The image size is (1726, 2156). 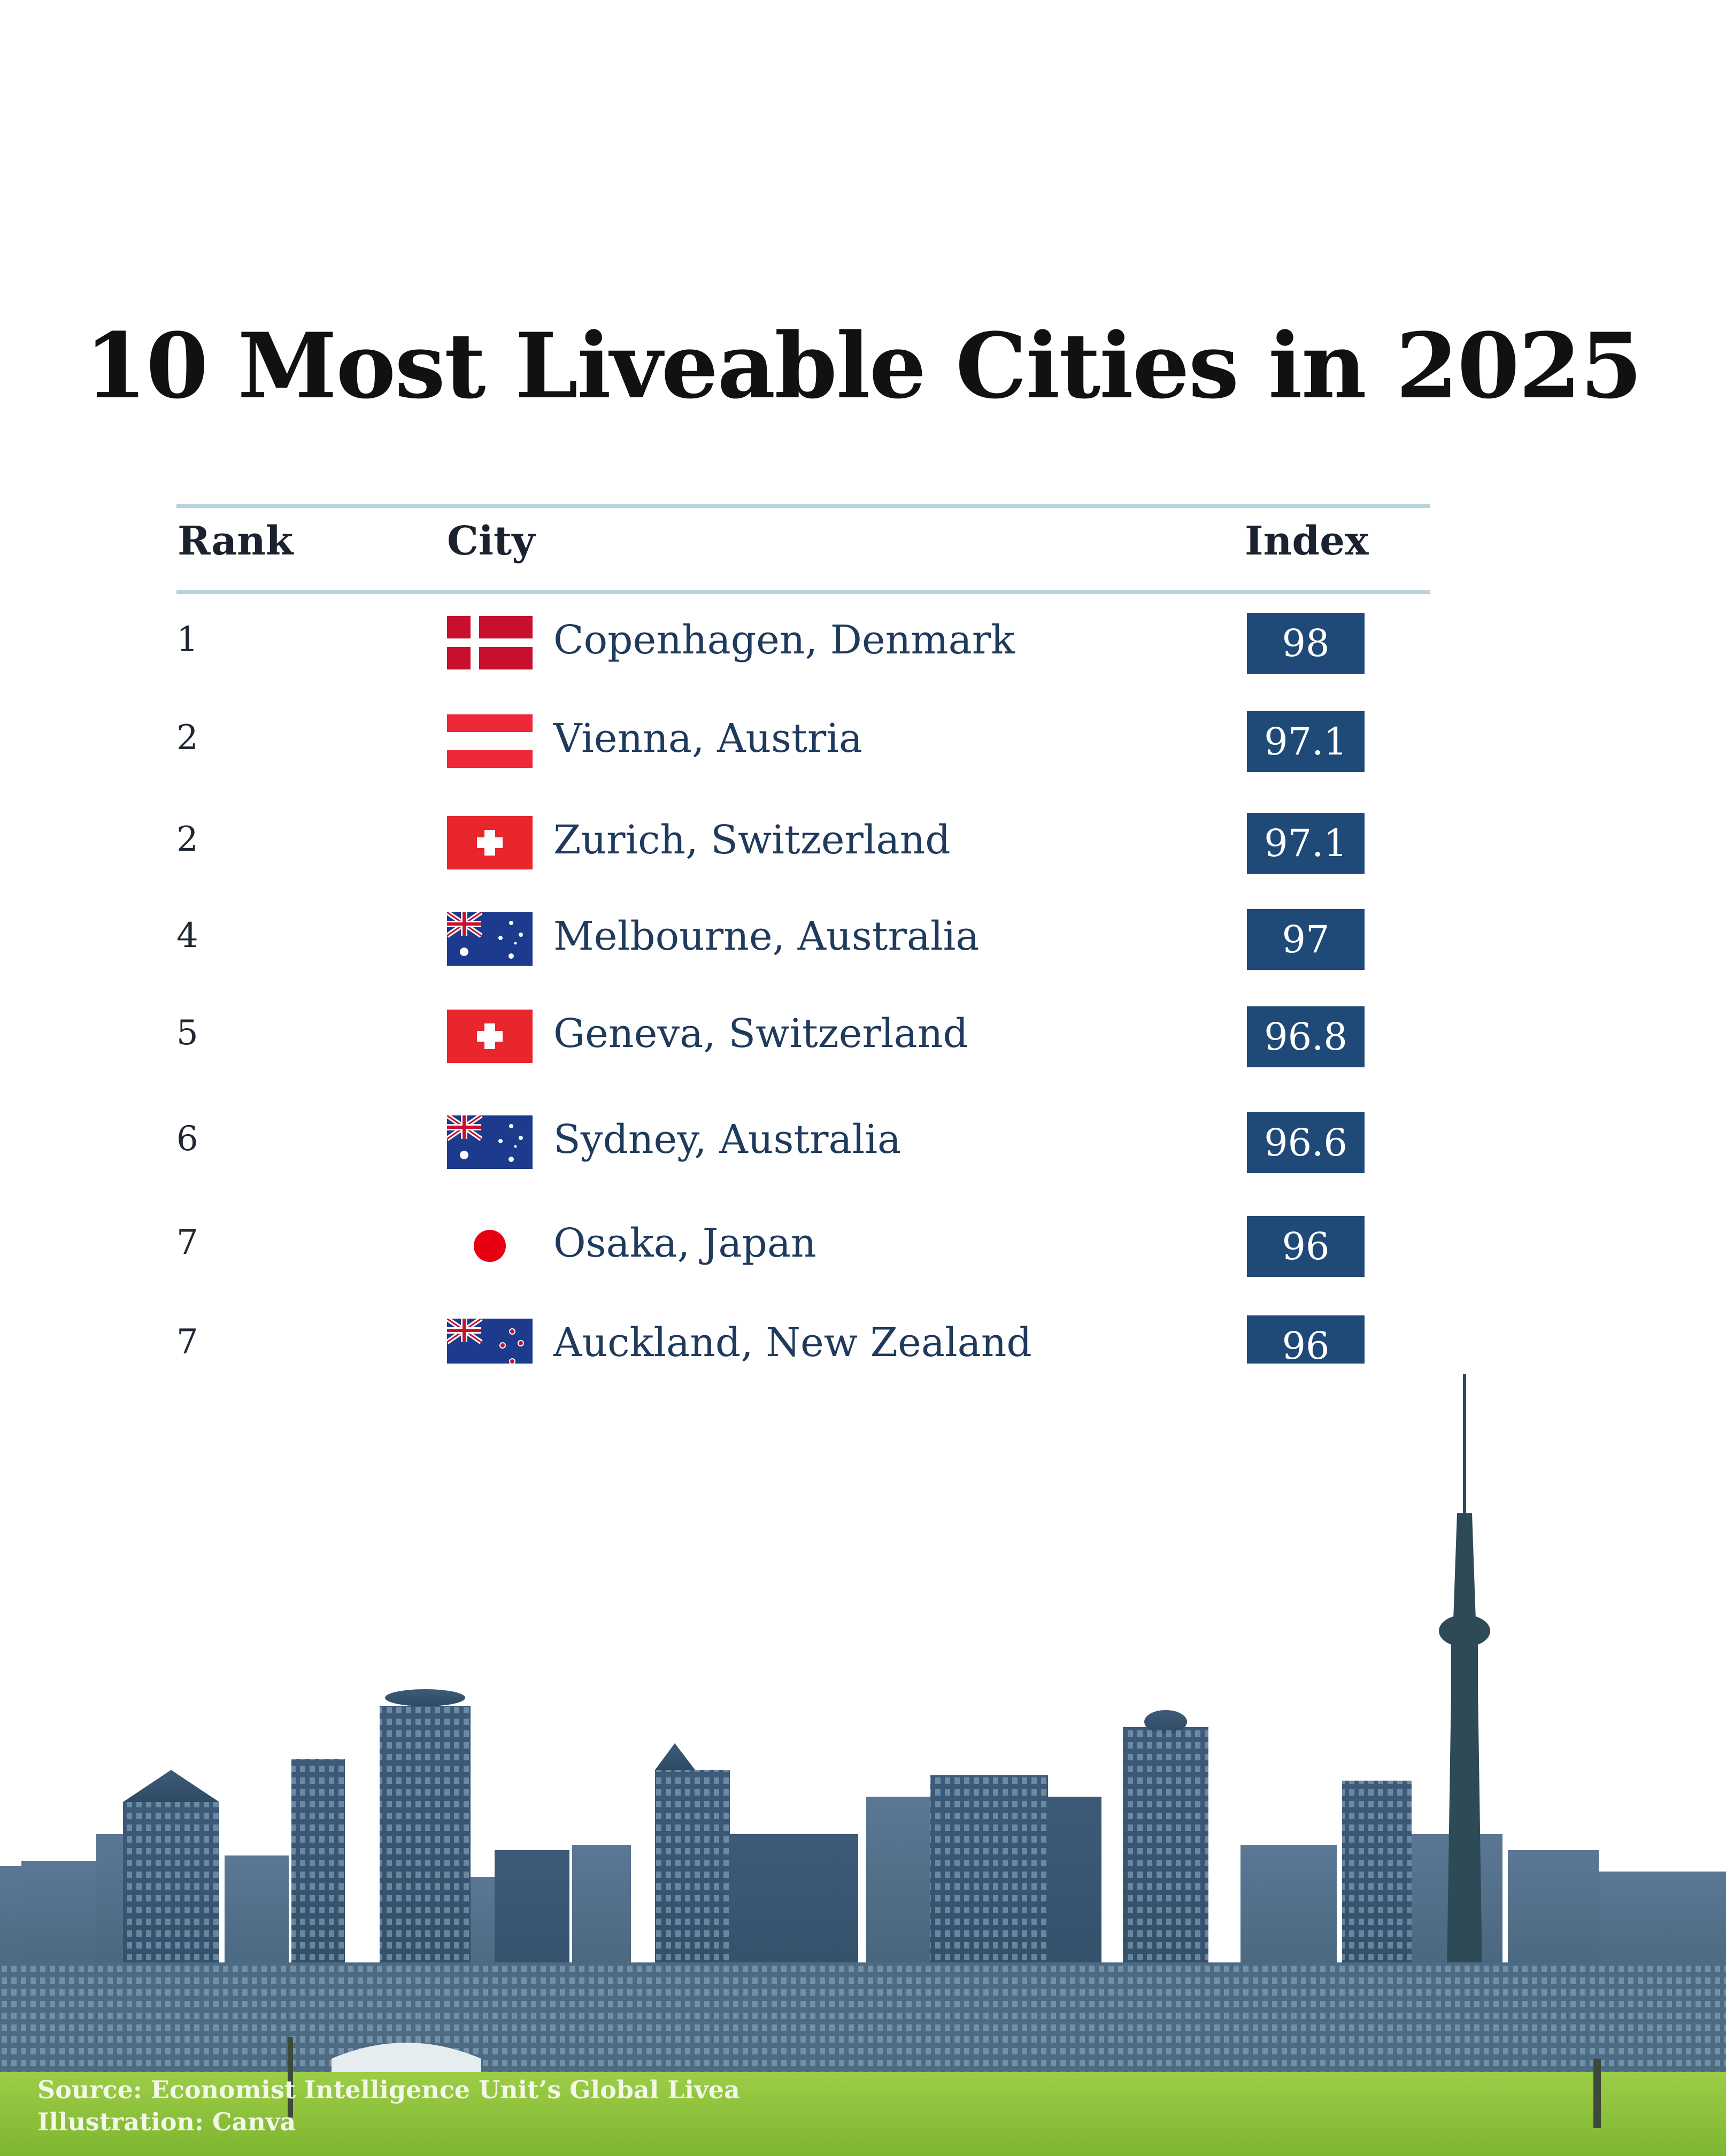 What do you see at coordinates (1306, 1142) in the screenshot?
I see `index-badge: 96.6` at bounding box center [1306, 1142].